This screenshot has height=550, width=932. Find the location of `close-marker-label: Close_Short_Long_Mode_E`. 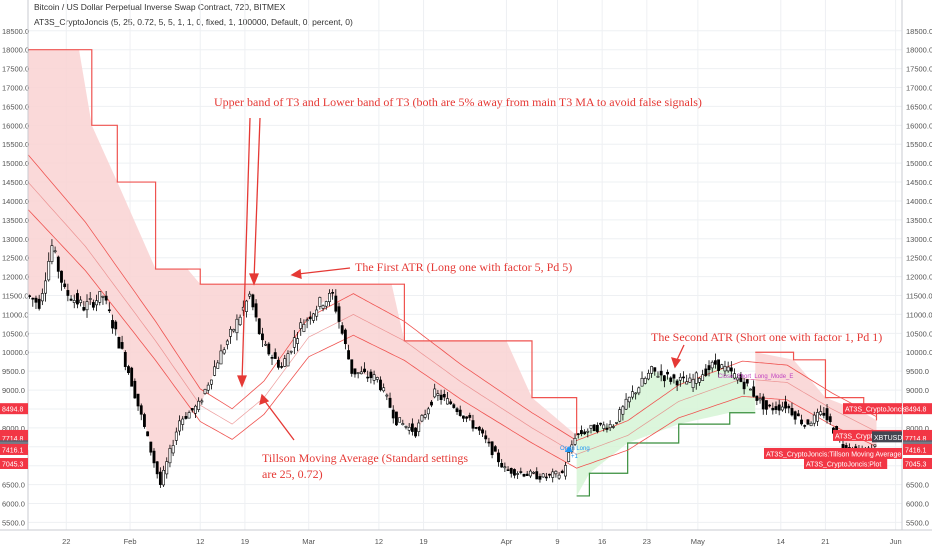

close-marker-label: Close_Short_Long_Mode_E is located at coordinates (755, 377).